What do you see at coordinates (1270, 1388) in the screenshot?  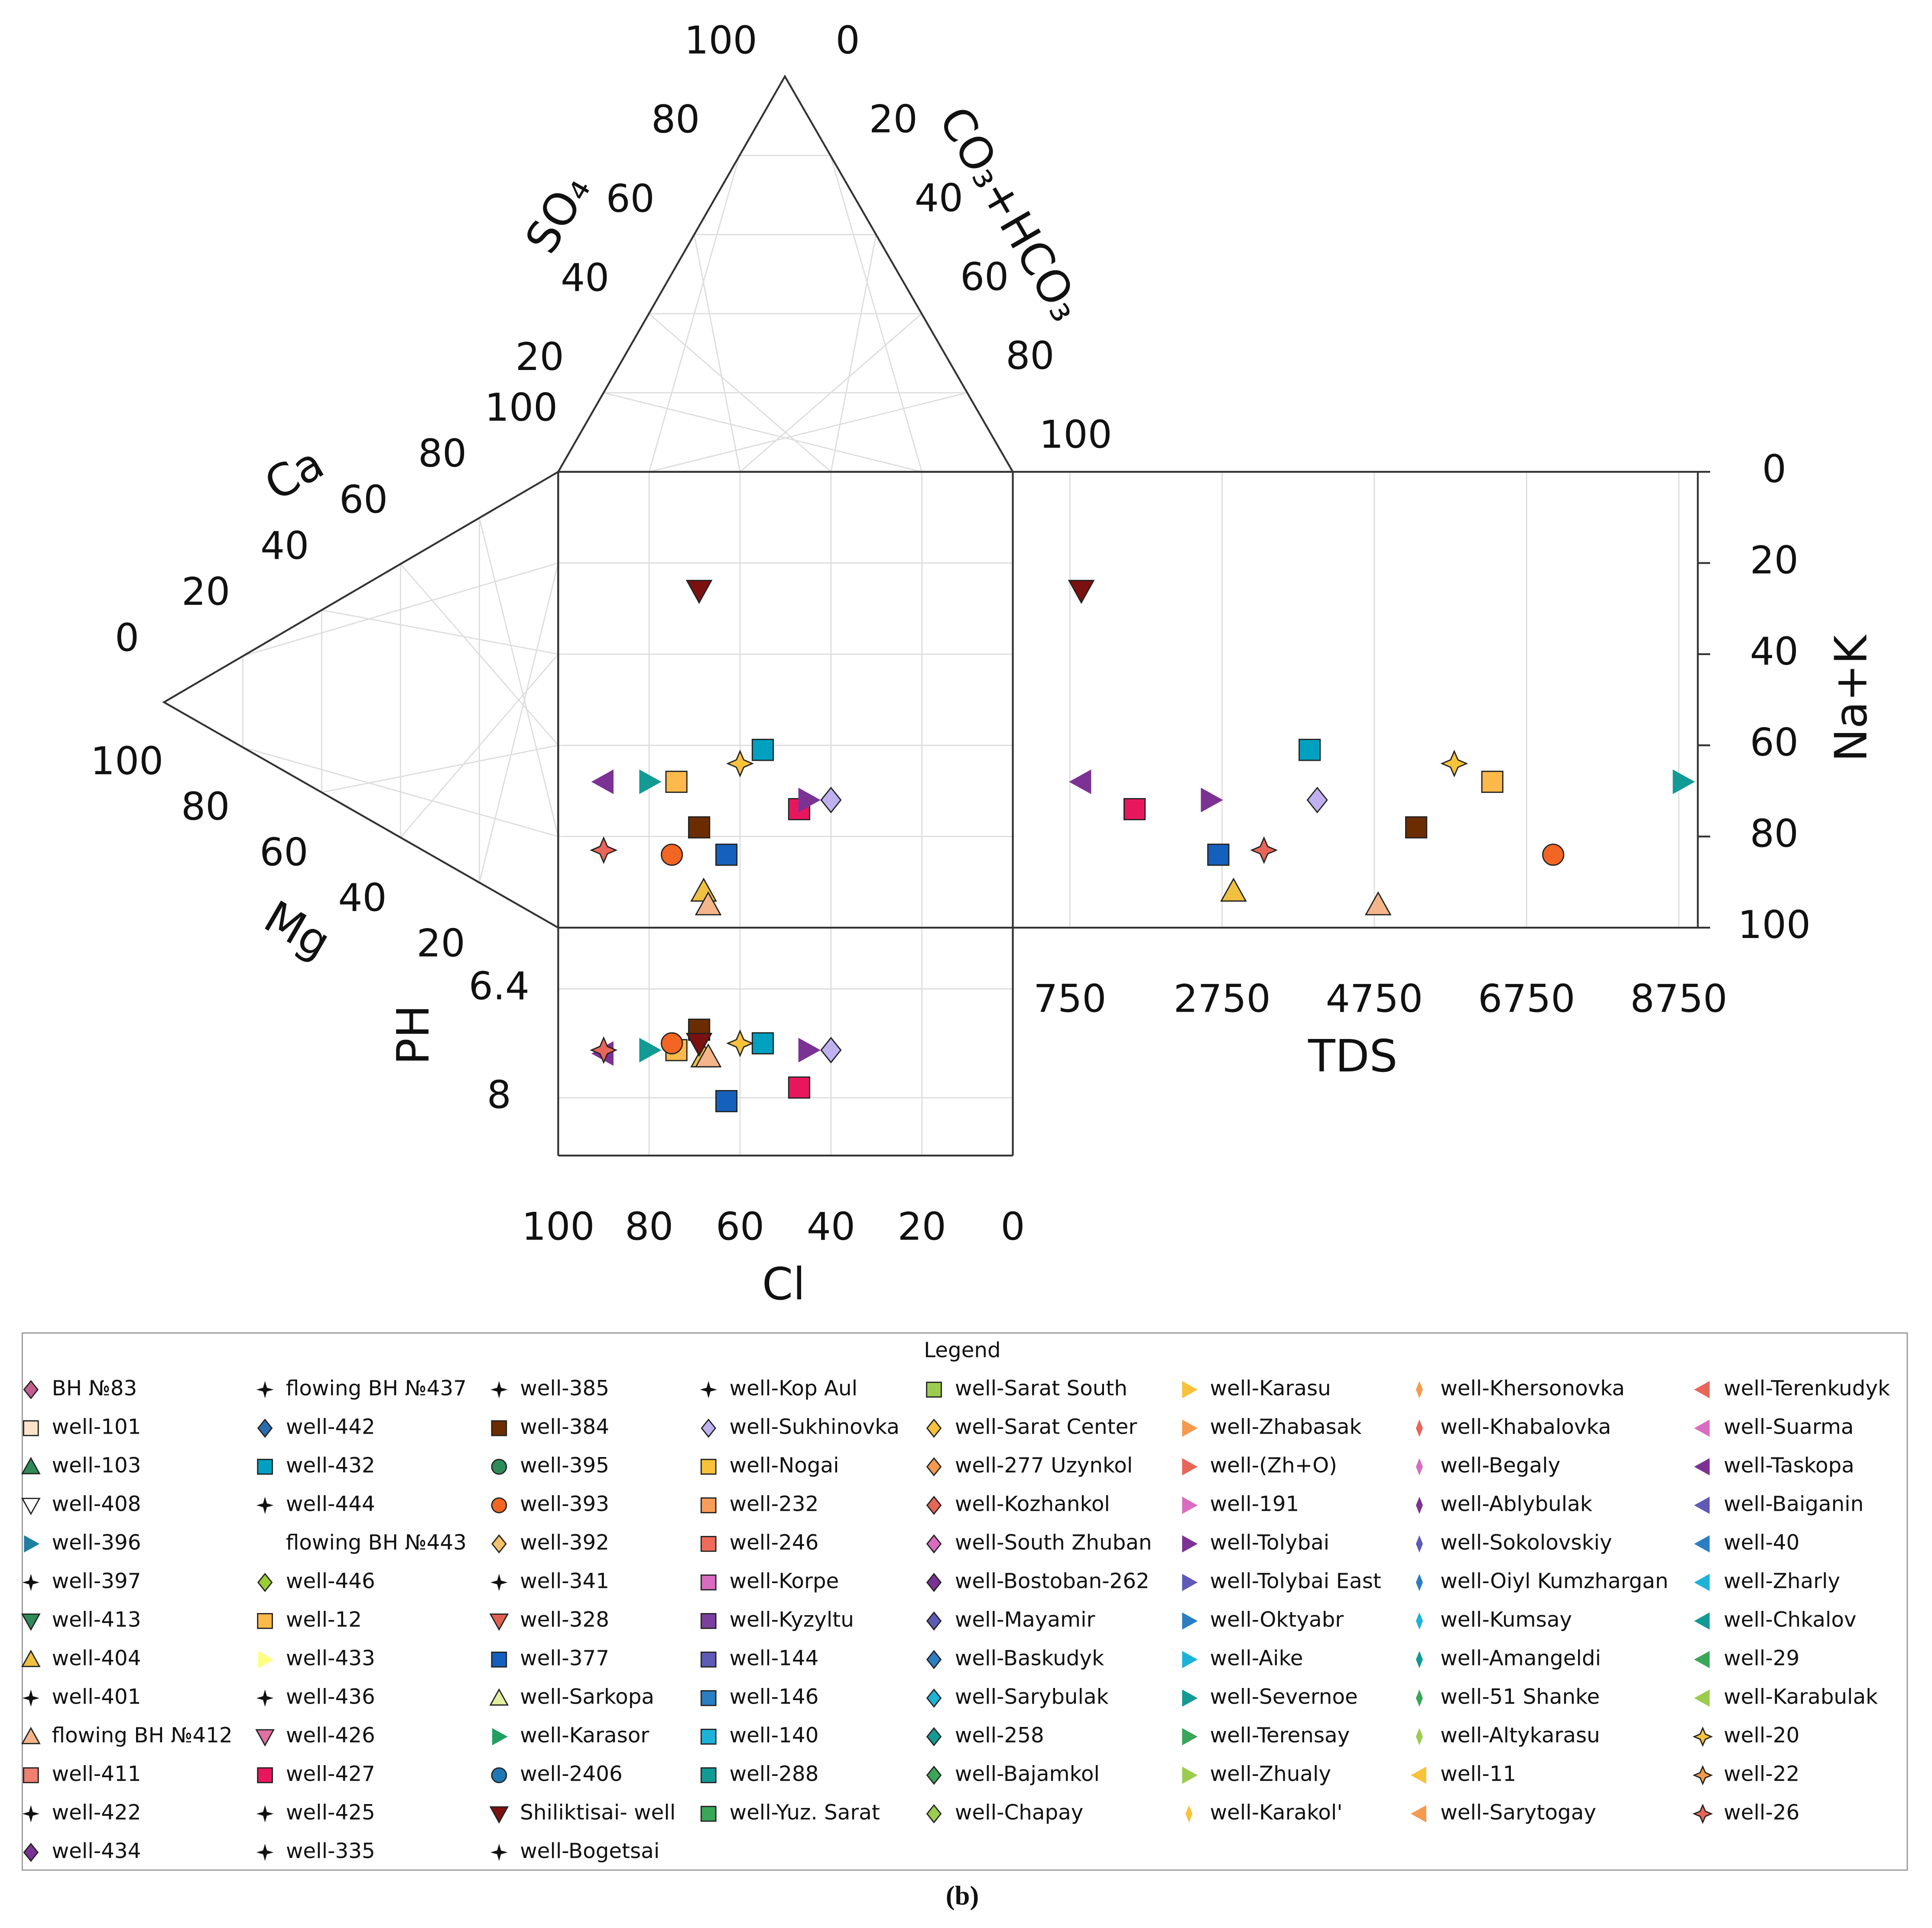 I see `legend-label: well-Karasu` at bounding box center [1270, 1388].